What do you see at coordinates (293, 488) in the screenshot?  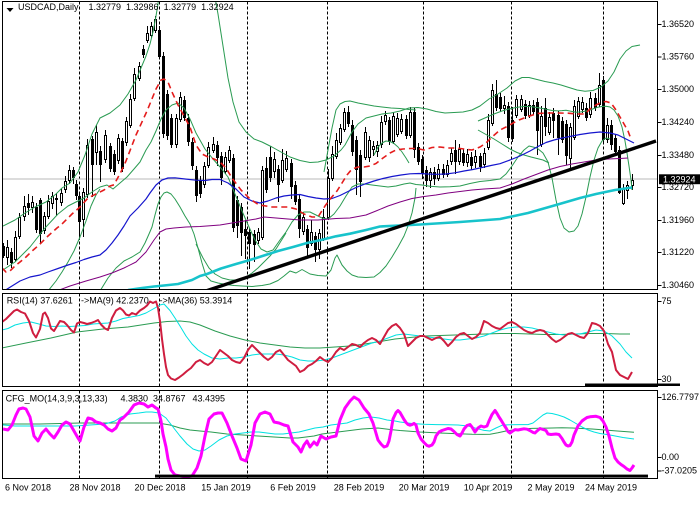 I see `svg-text: 6 Feb 2019` at bounding box center [293, 488].